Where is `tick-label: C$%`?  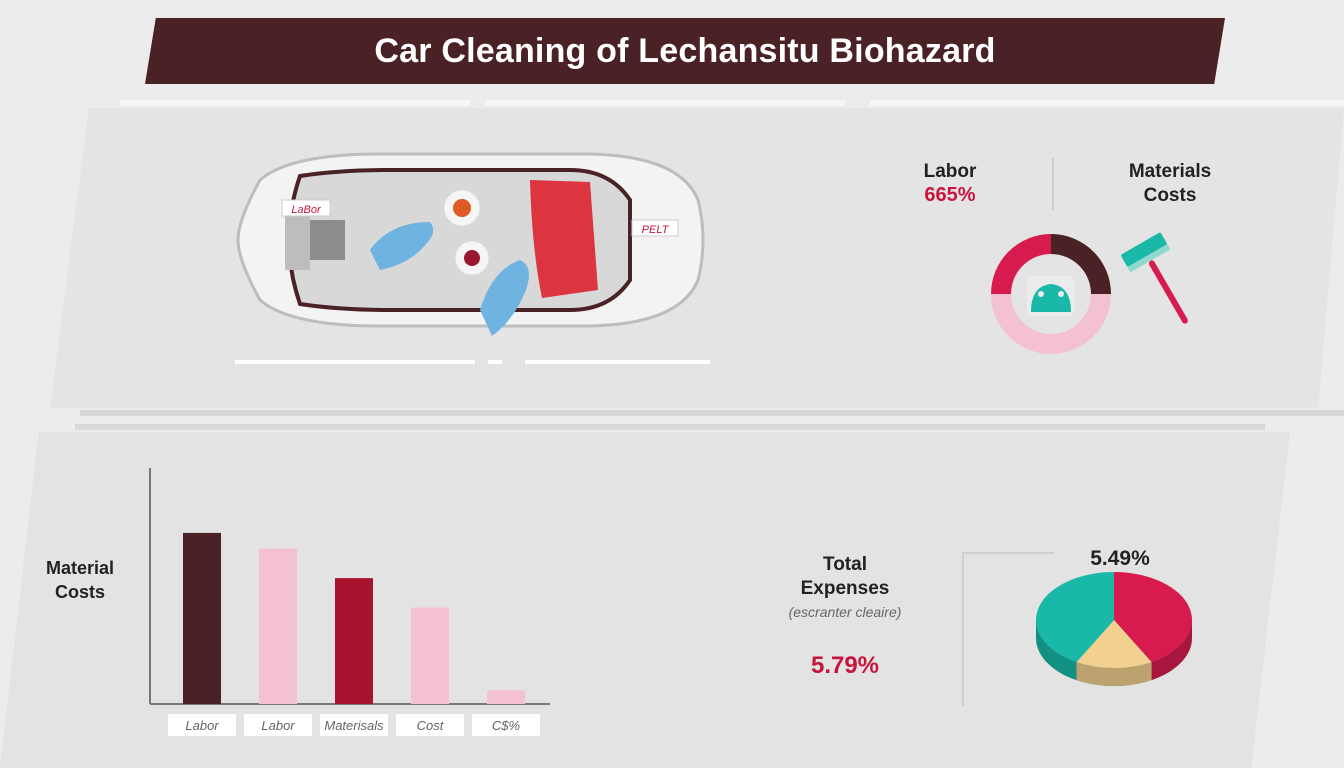
tick-label: C$% is located at coordinates (506, 725).